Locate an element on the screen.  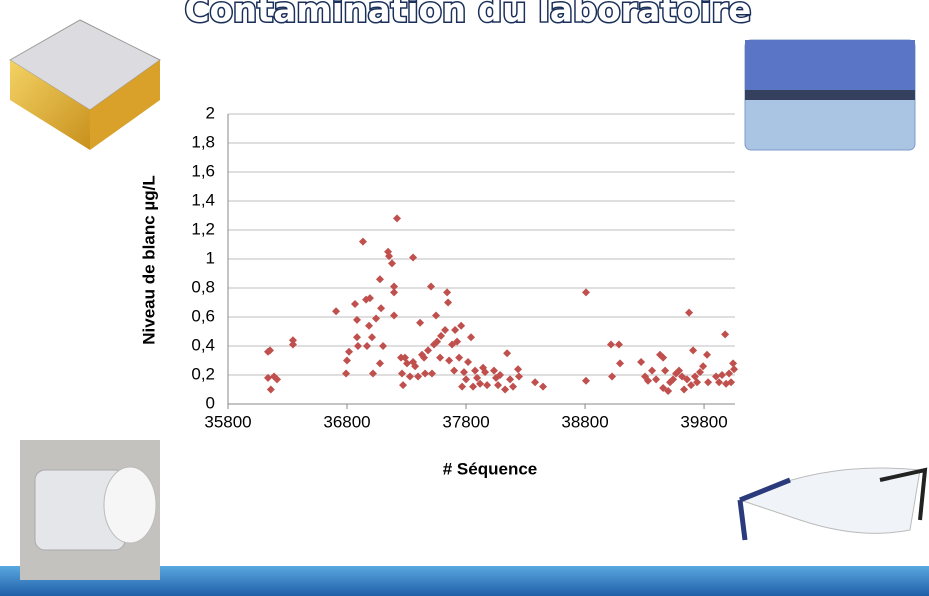
y-tick-label: 0,2 is located at coordinates (203, 373).